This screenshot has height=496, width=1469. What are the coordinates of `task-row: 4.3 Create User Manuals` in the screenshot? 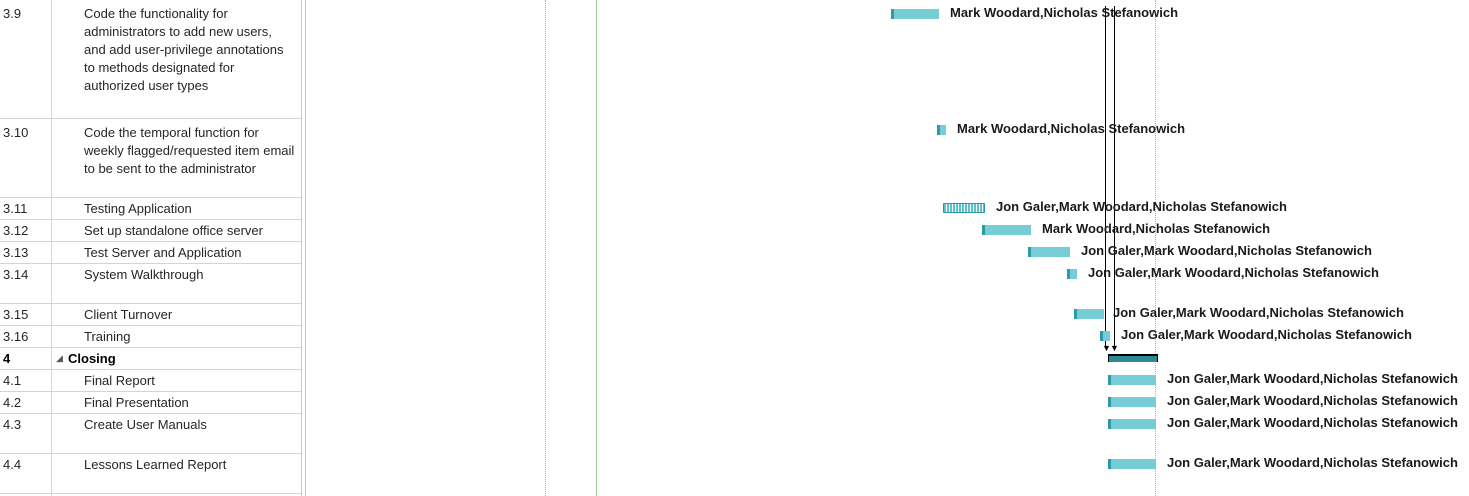 It's located at (150, 434).